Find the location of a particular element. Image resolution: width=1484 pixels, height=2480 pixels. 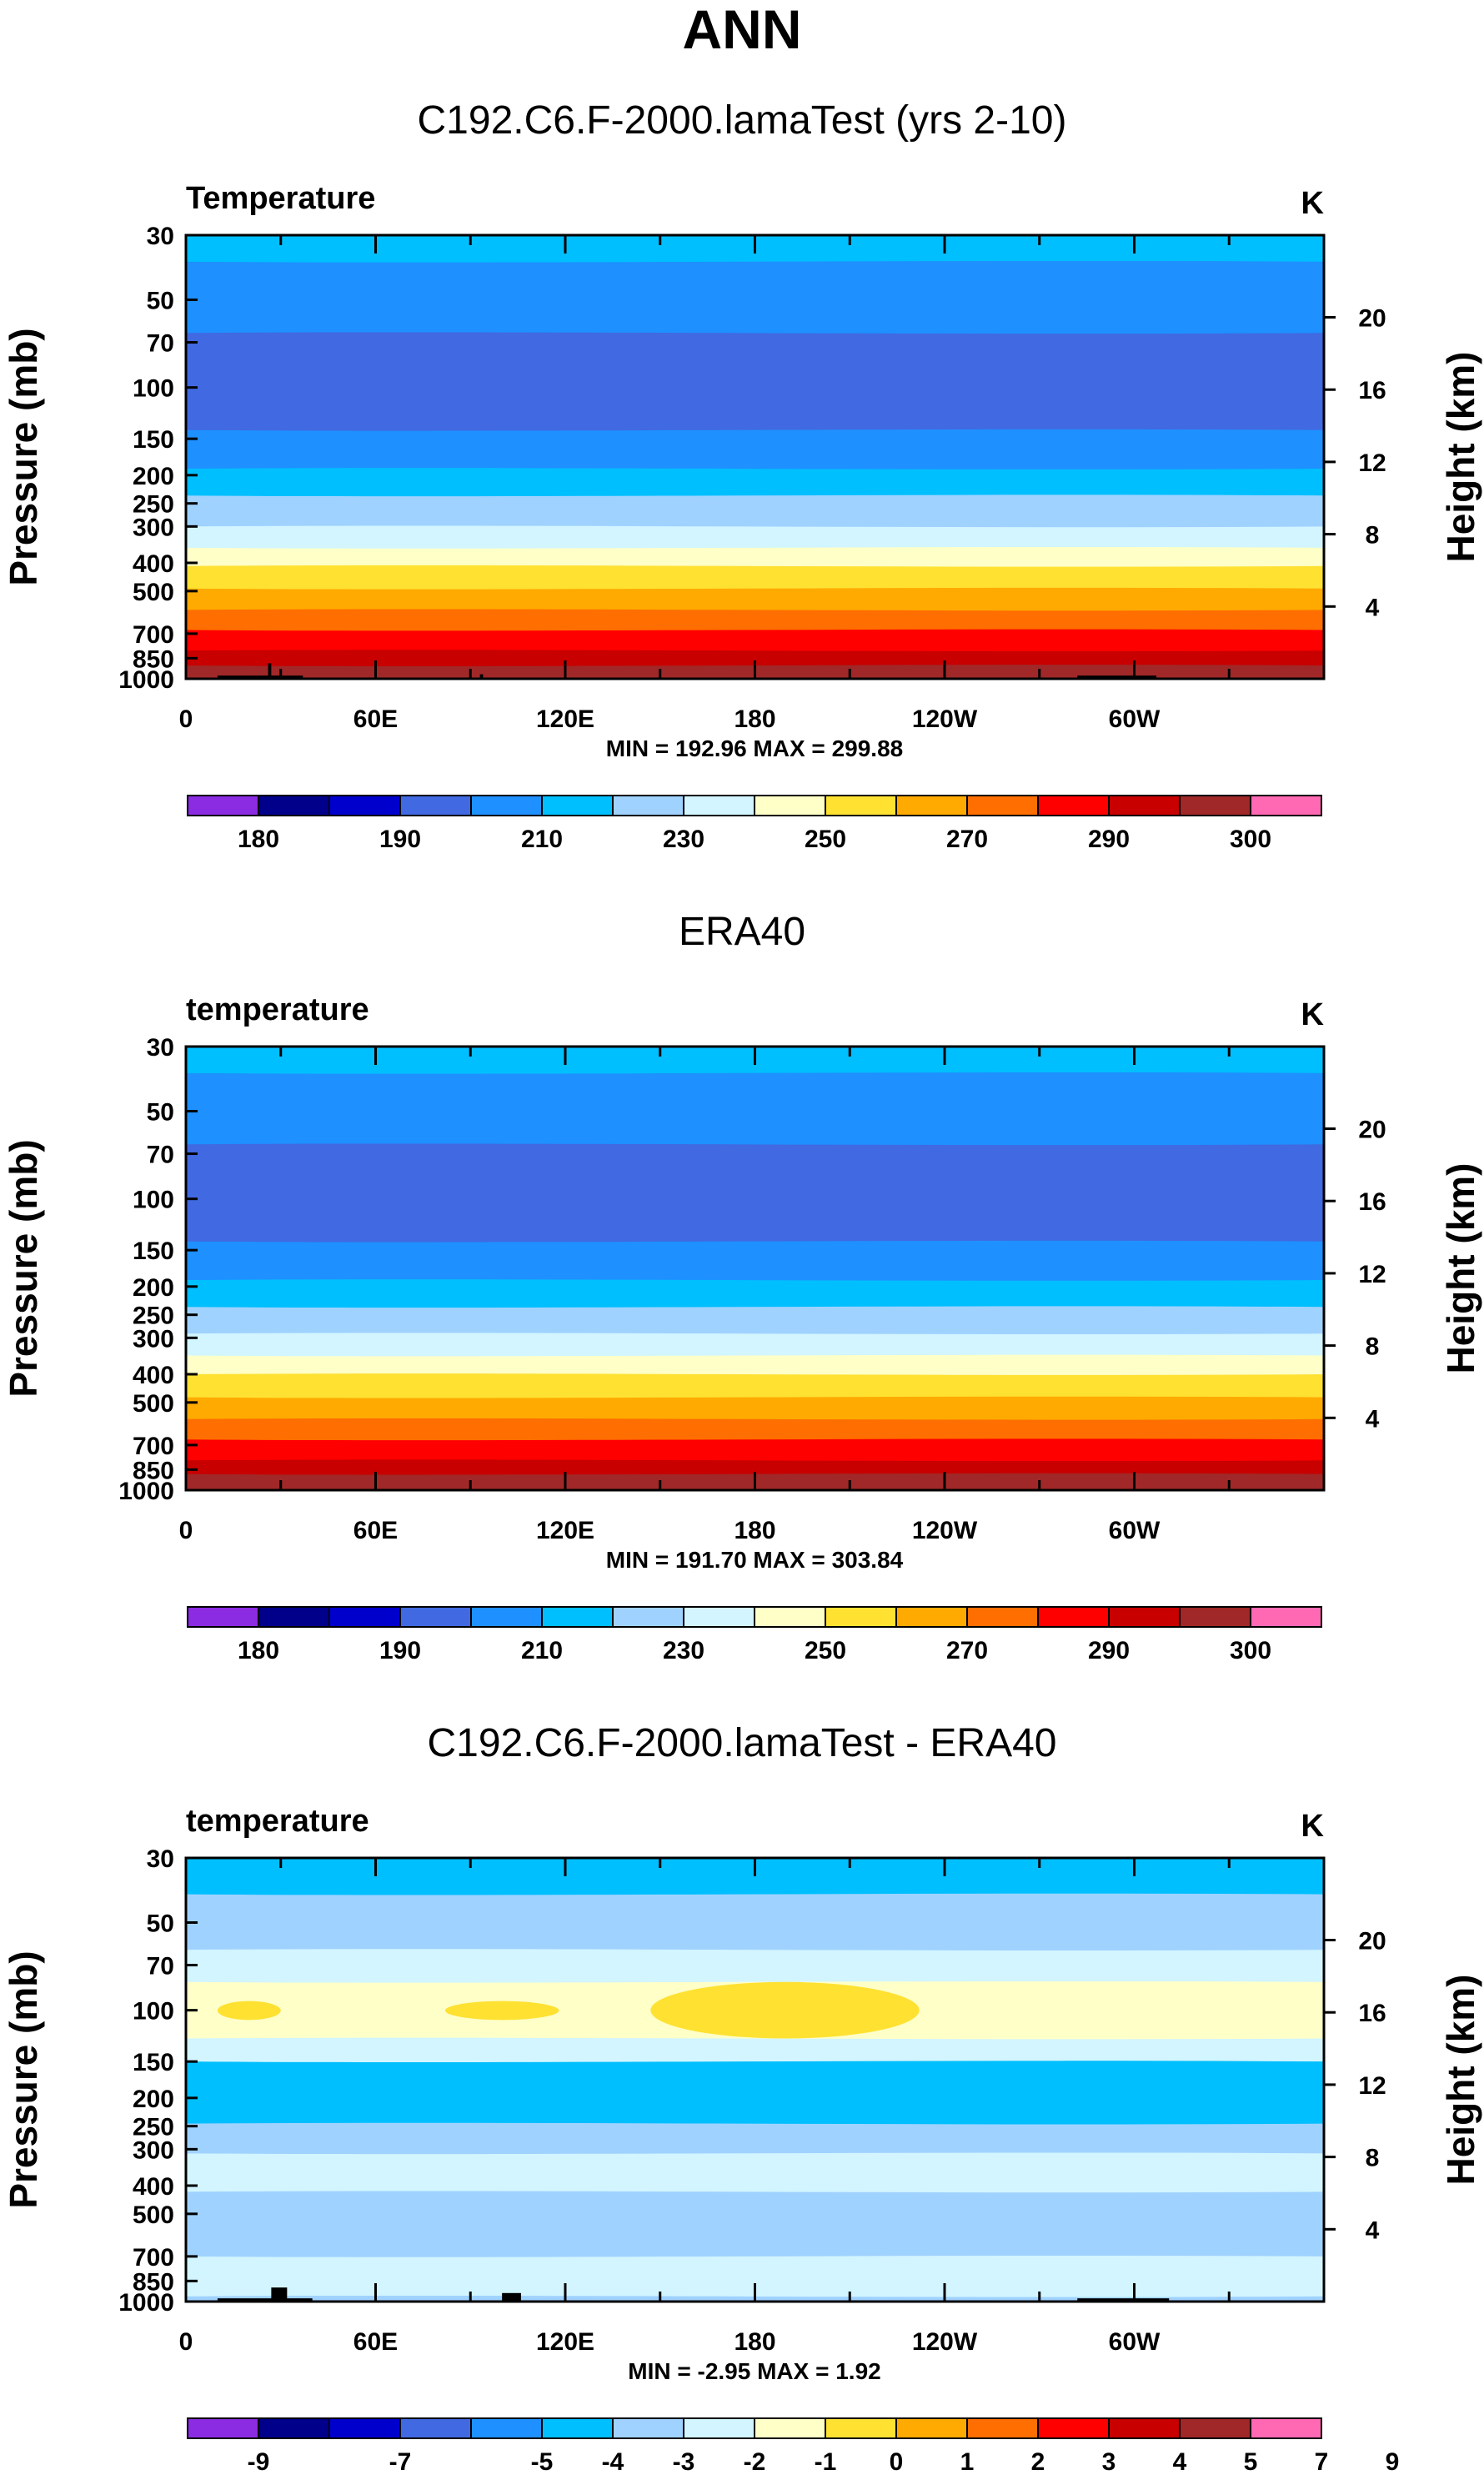

y-tick-label: 200 is located at coordinates (153, 477).